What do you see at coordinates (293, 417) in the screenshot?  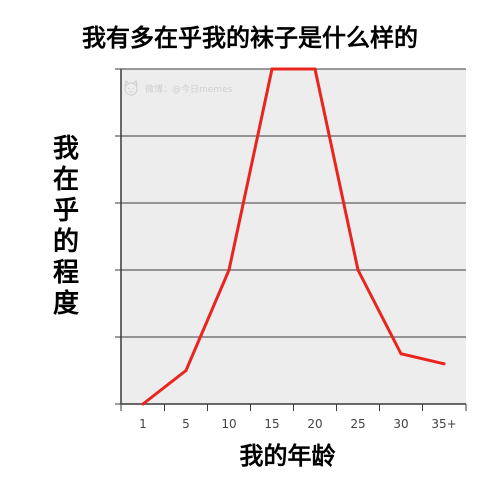 I see `x-ticks: 1 5 10 15 20 25 30 35+` at bounding box center [293, 417].